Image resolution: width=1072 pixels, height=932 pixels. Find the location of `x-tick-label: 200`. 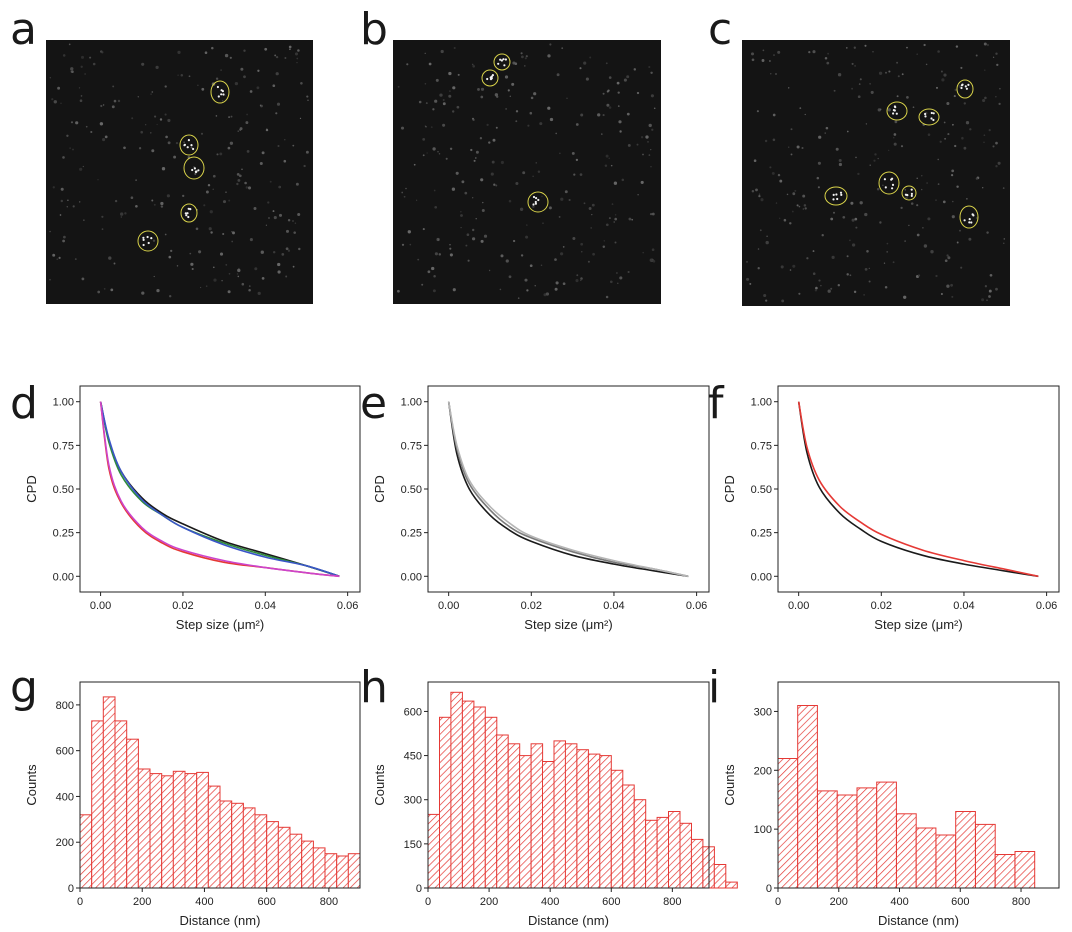

x-tick-label: 200 is located at coordinates (142, 902).